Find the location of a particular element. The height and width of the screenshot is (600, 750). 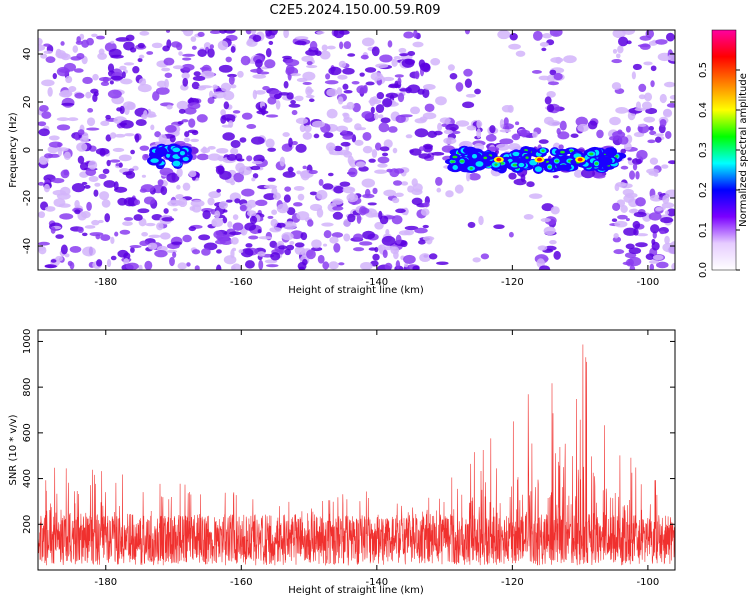

figure-title: C2E5.2024.150.00.59.R09 is located at coordinates (354, 10).